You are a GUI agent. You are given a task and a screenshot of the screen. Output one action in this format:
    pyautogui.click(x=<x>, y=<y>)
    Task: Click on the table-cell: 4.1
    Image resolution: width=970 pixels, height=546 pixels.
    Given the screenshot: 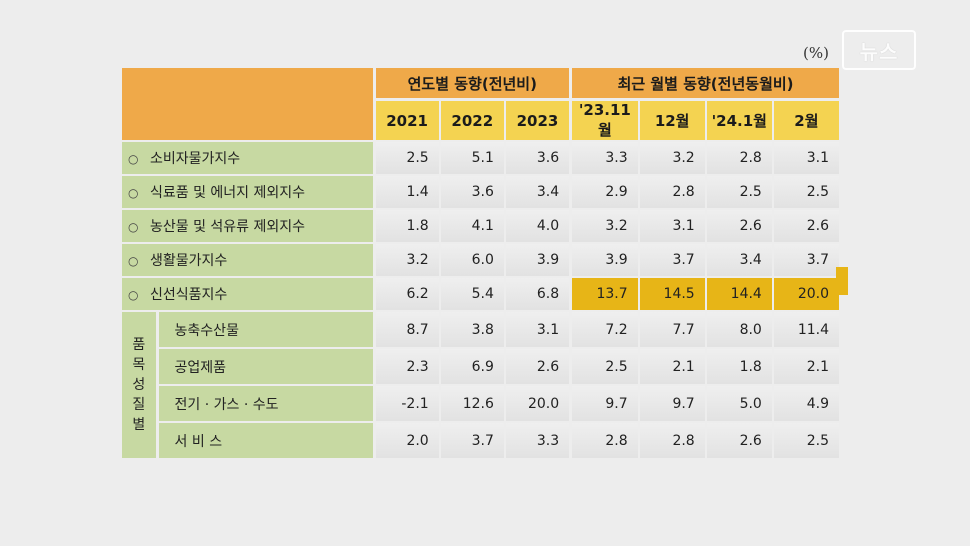 What is the action you would take?
    pyautogui.click(x=473, y=225)
    